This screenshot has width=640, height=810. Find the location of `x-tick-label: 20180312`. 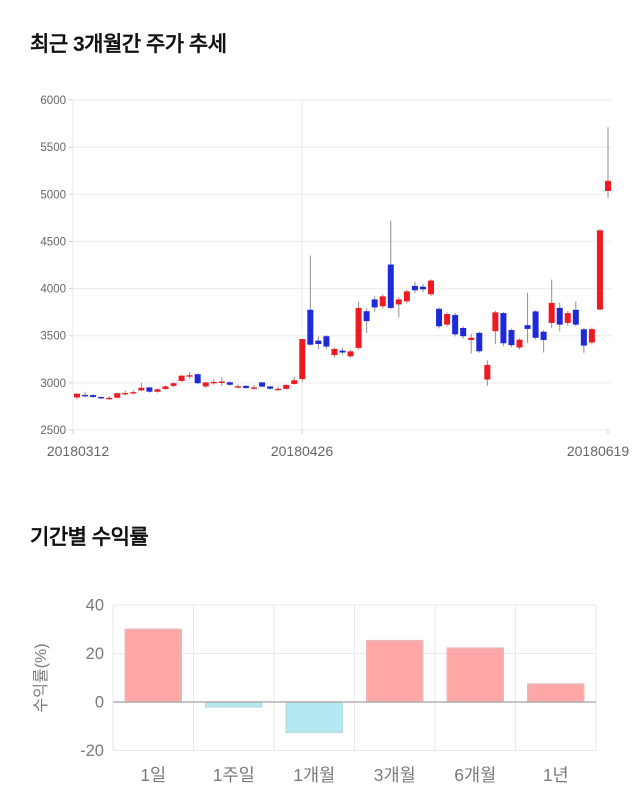

x-tick-label: 20180312 is located at coordinates (78, 451).